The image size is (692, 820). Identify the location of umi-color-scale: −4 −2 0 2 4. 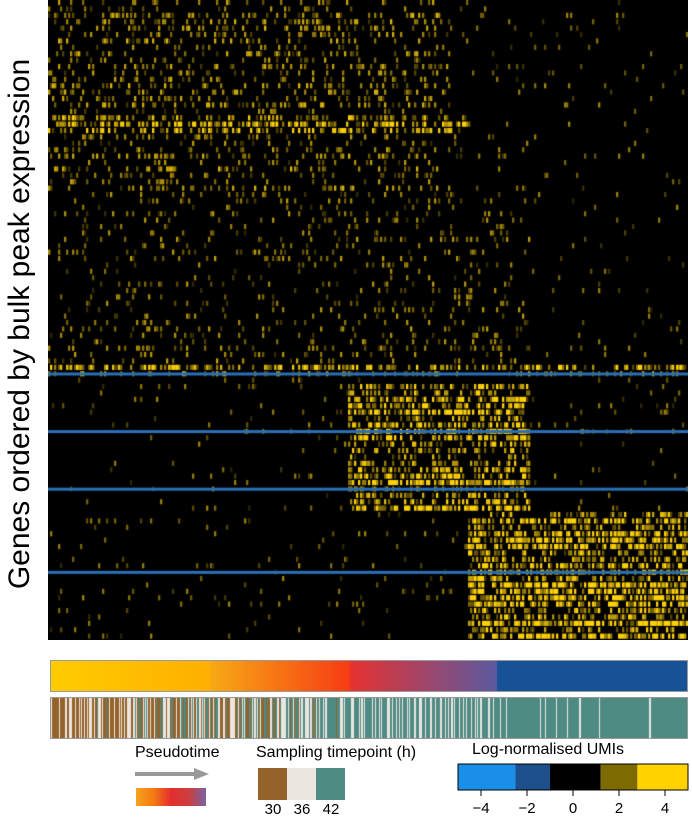
(573, 790).